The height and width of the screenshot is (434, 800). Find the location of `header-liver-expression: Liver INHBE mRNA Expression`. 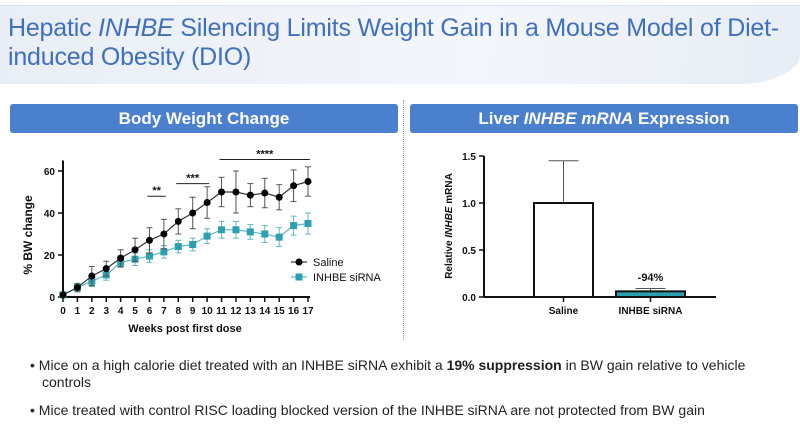

header-liver-expression: Liver INHBE mRNA Expression is located at coordinates (604, 118).